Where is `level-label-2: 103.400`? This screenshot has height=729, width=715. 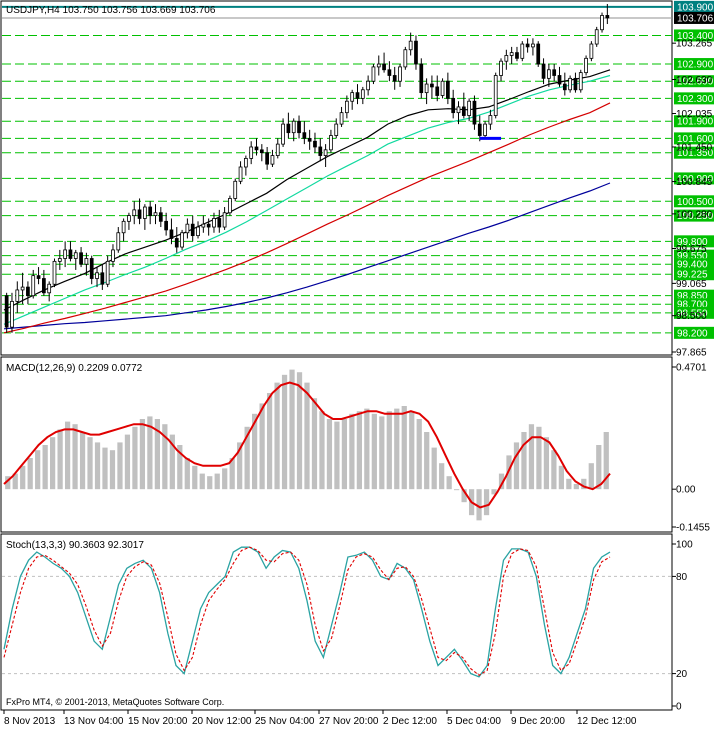
level-label-2: 103.400 is located at coordinates (695, 36).